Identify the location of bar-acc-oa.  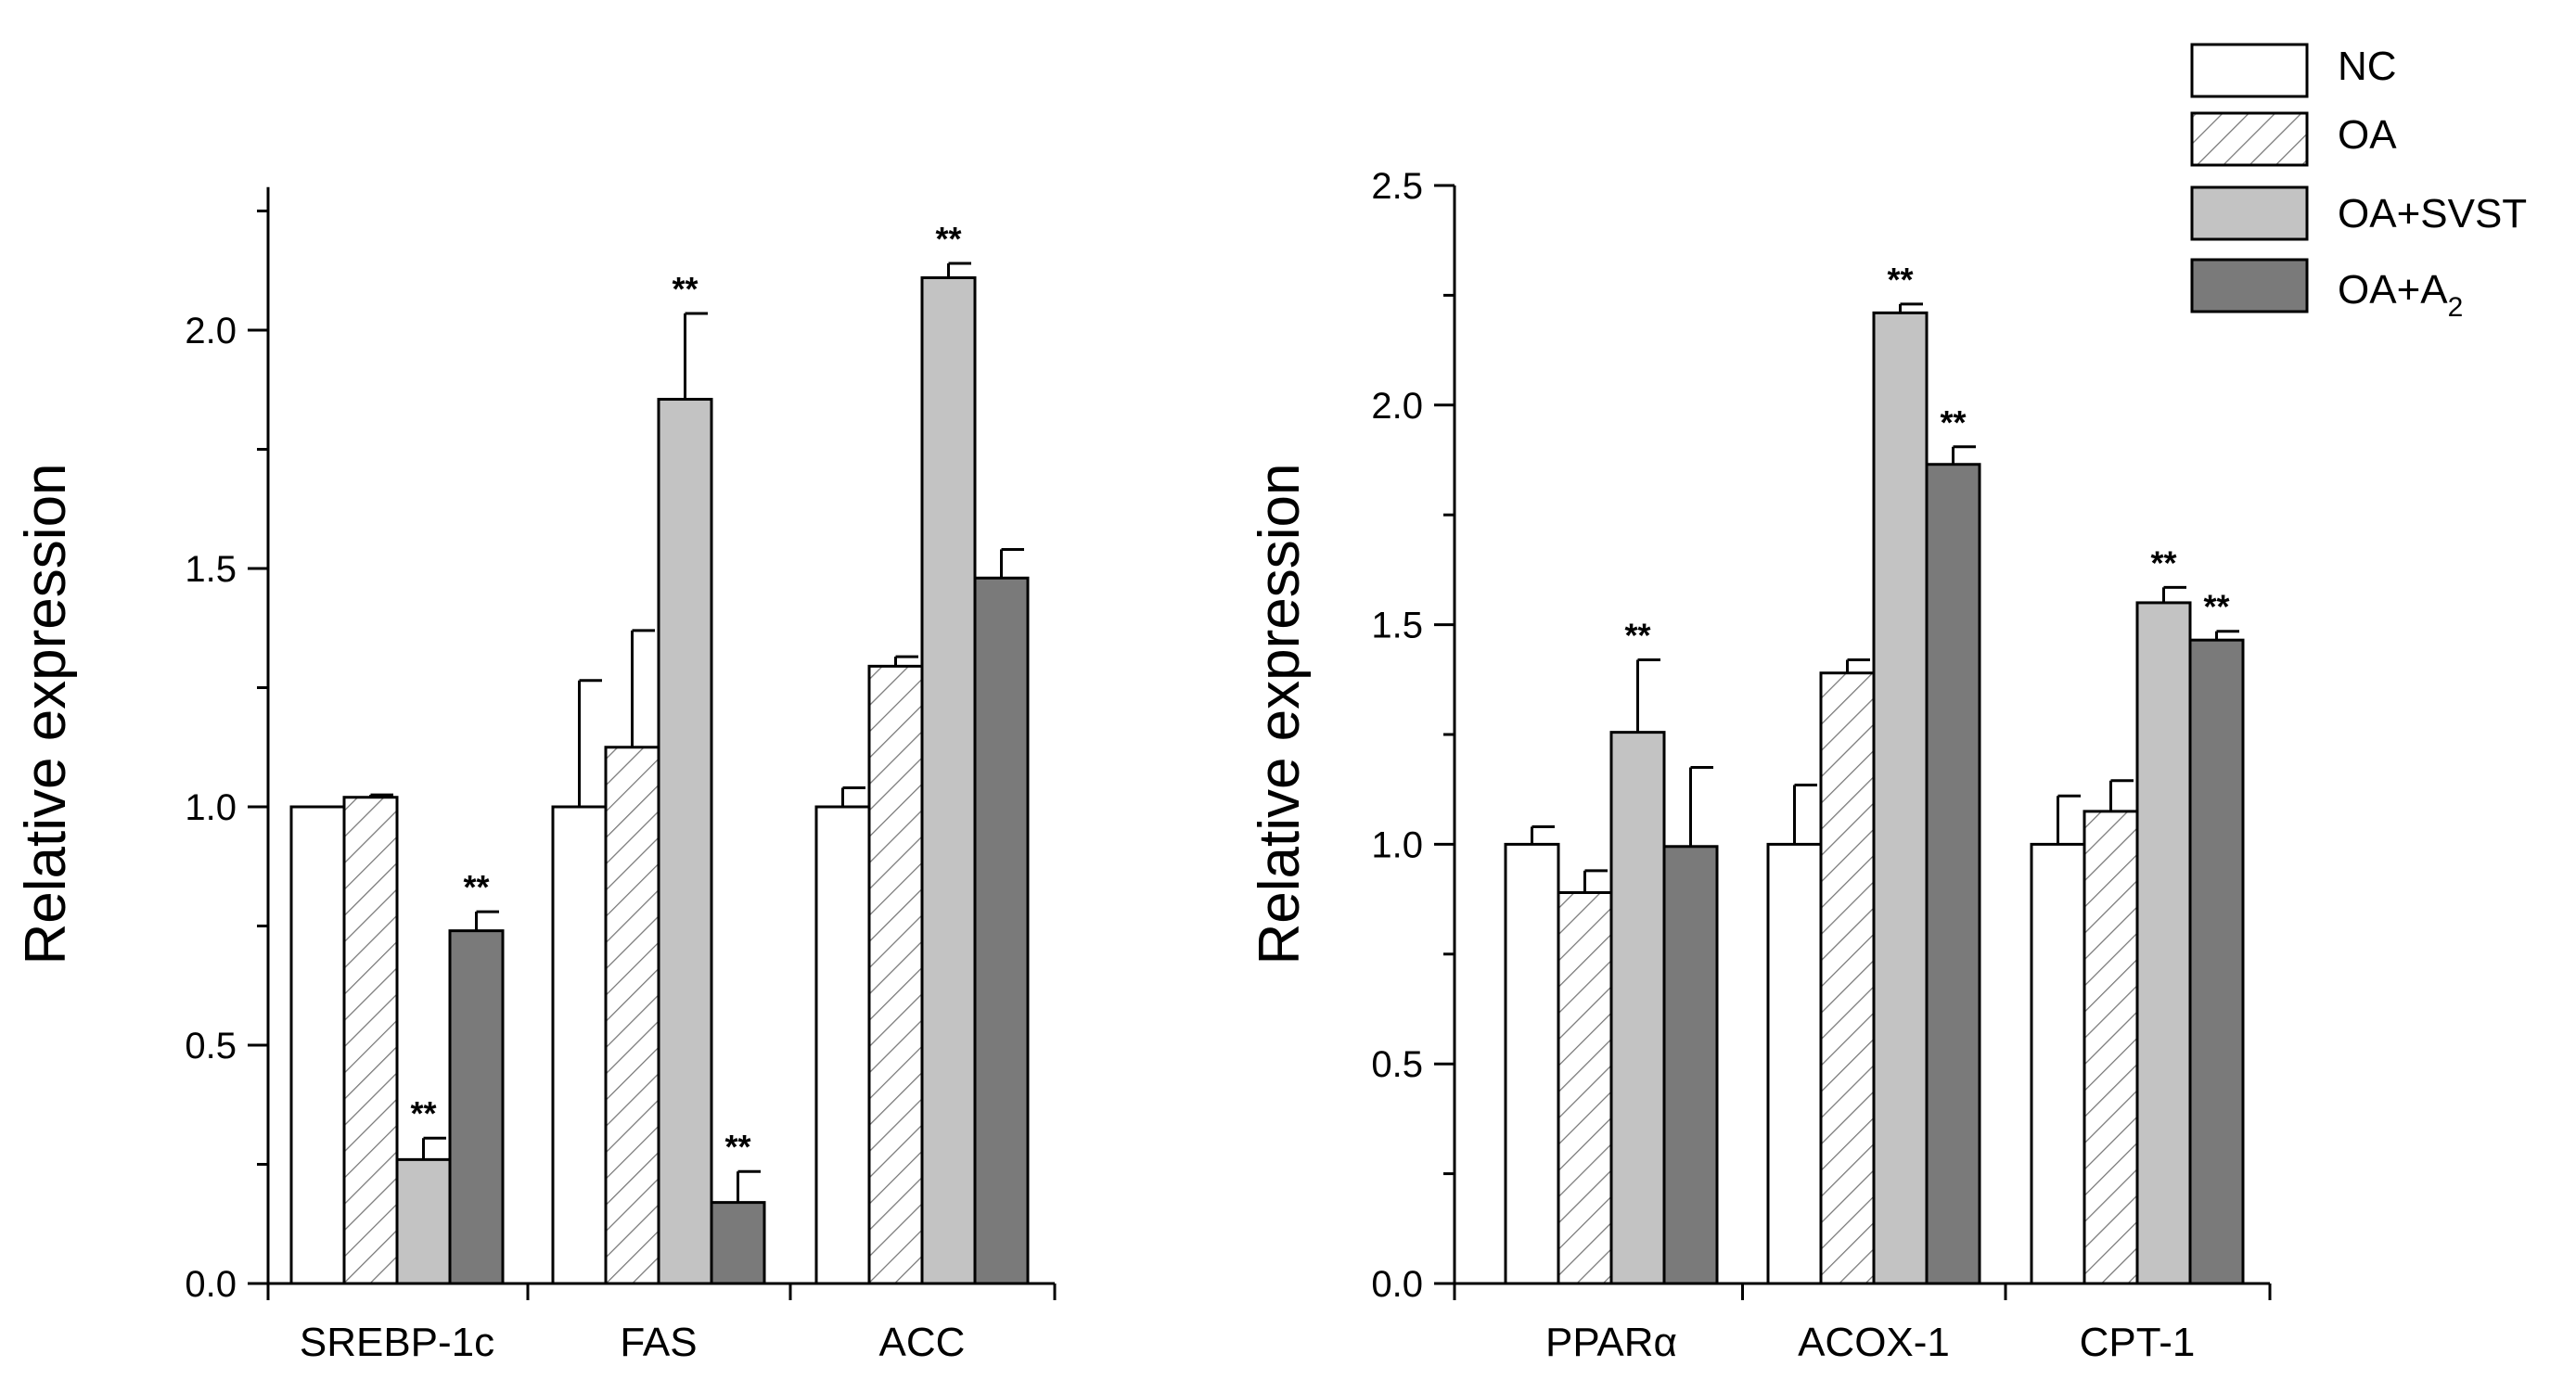
(895, 974).